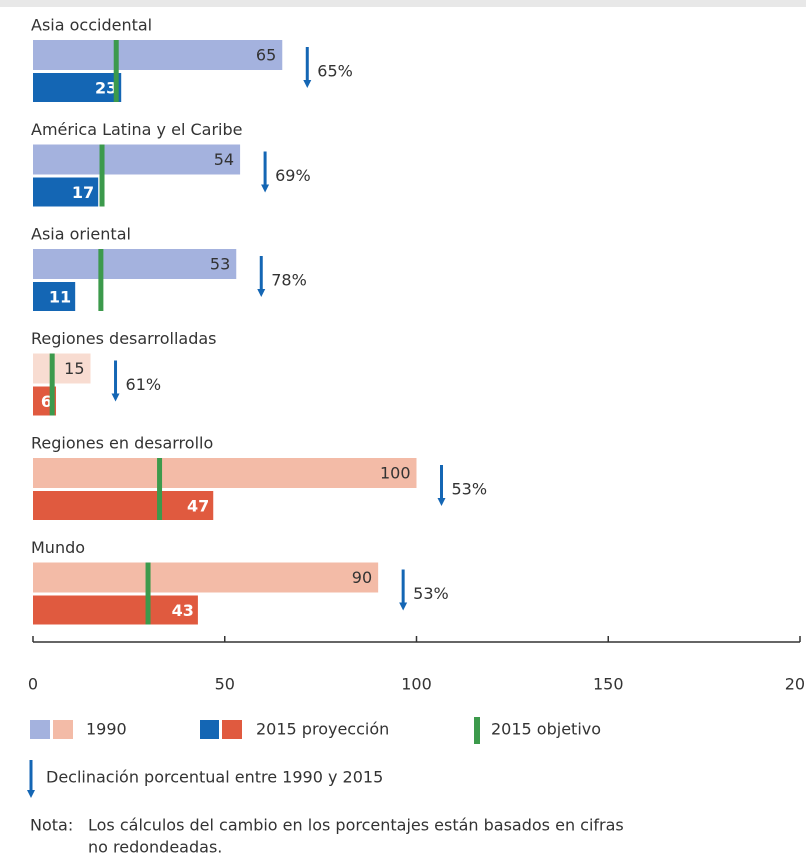 The image size is (806, 858). What do you see at coordinates (225, 684) in the screenshot?
I see `x-tick-label: 50` at bounding box center [225, 684].